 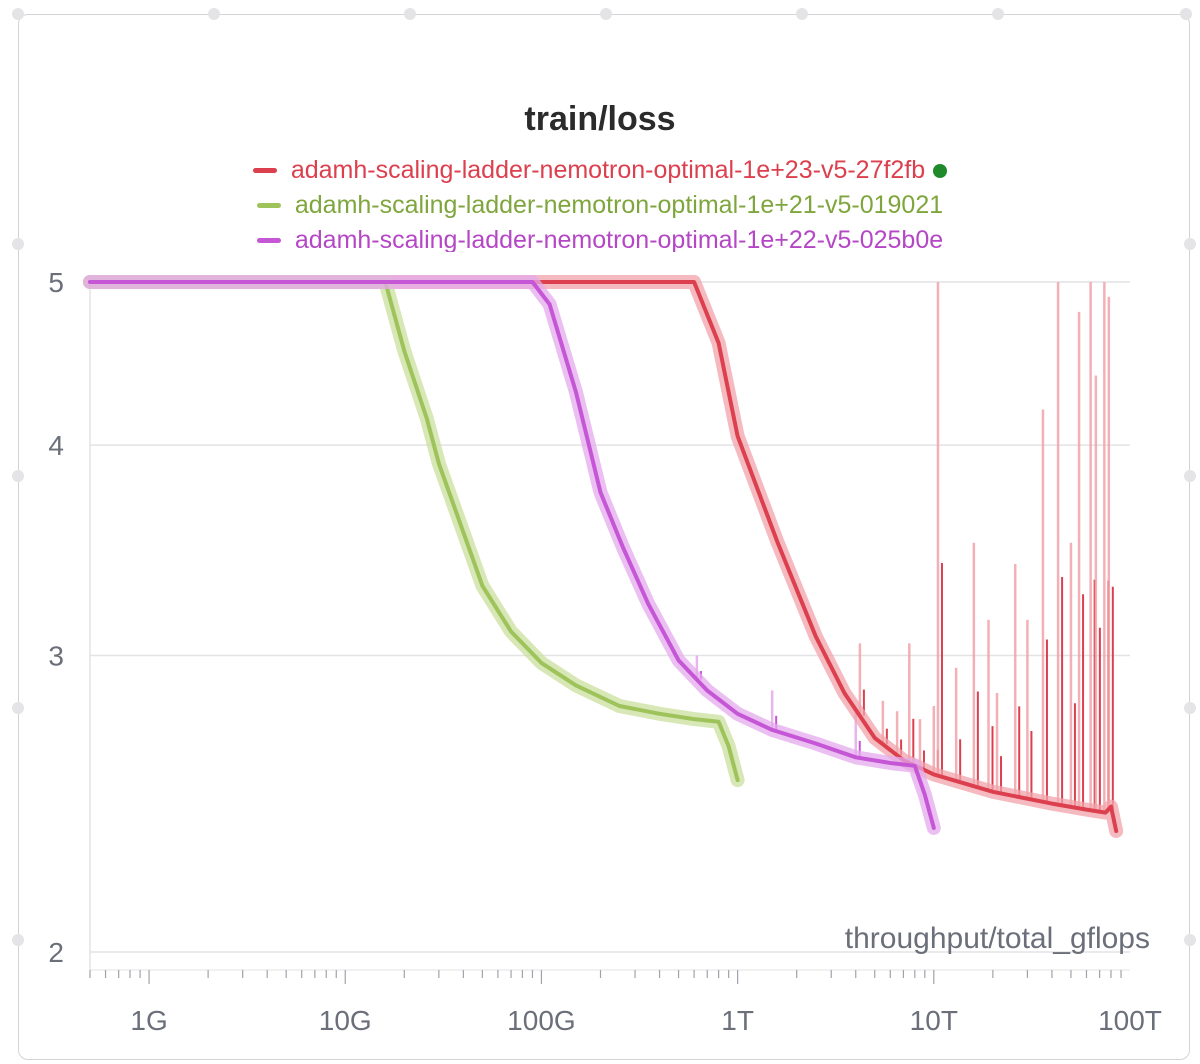 I want to click on y-tick-label: 4, so click(x=56, y=445).